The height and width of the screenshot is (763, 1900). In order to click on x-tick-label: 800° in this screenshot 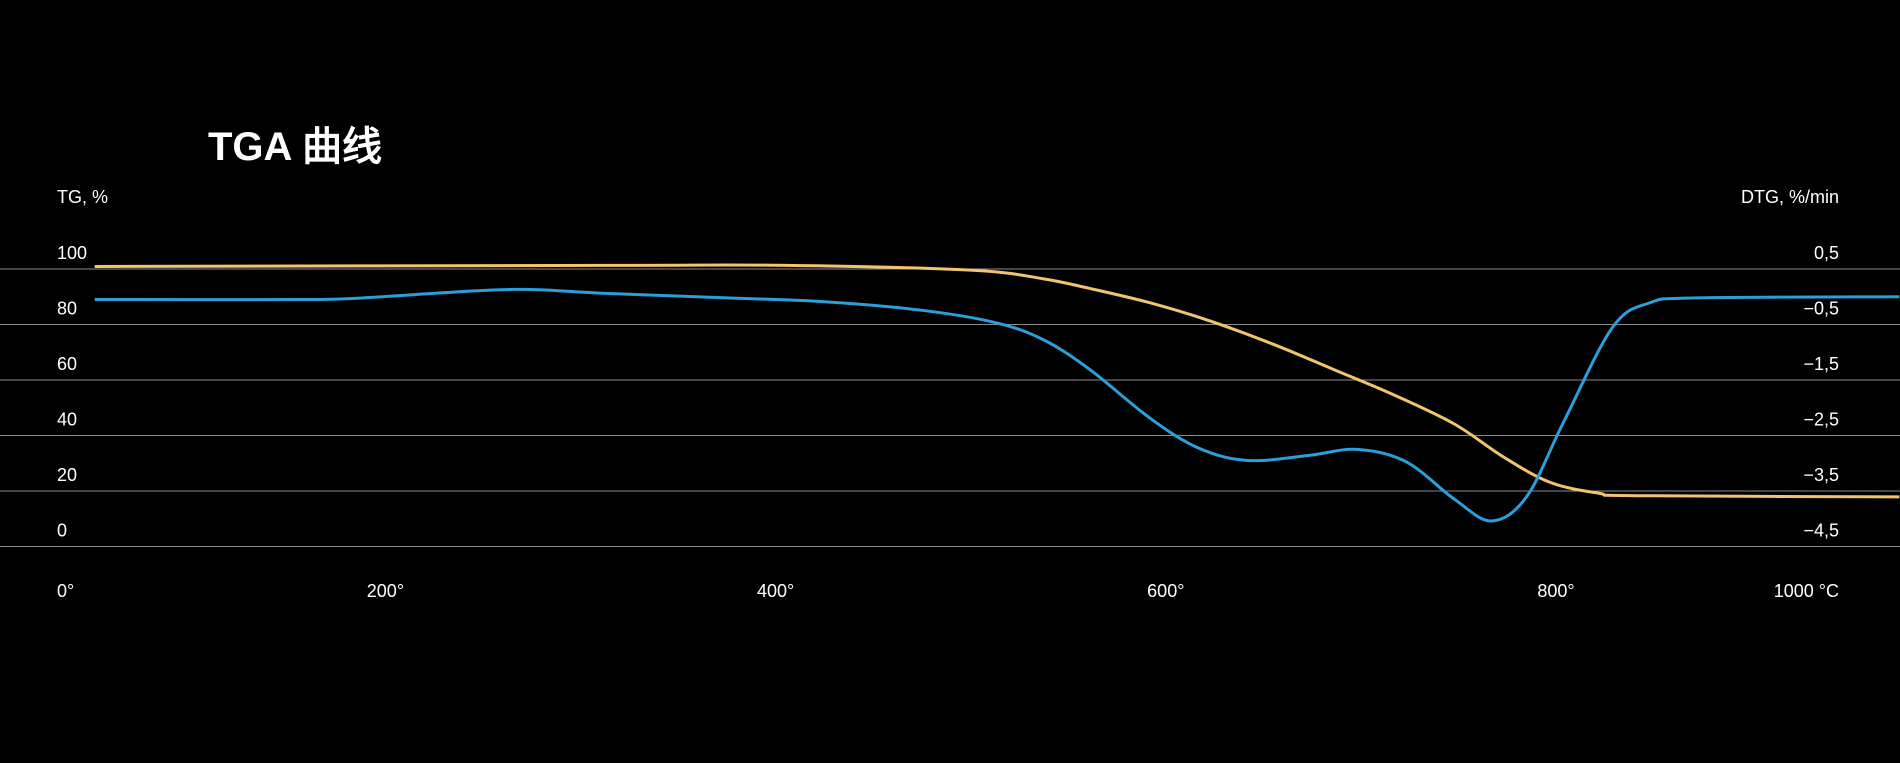, I will do `click(1555, 591)`.